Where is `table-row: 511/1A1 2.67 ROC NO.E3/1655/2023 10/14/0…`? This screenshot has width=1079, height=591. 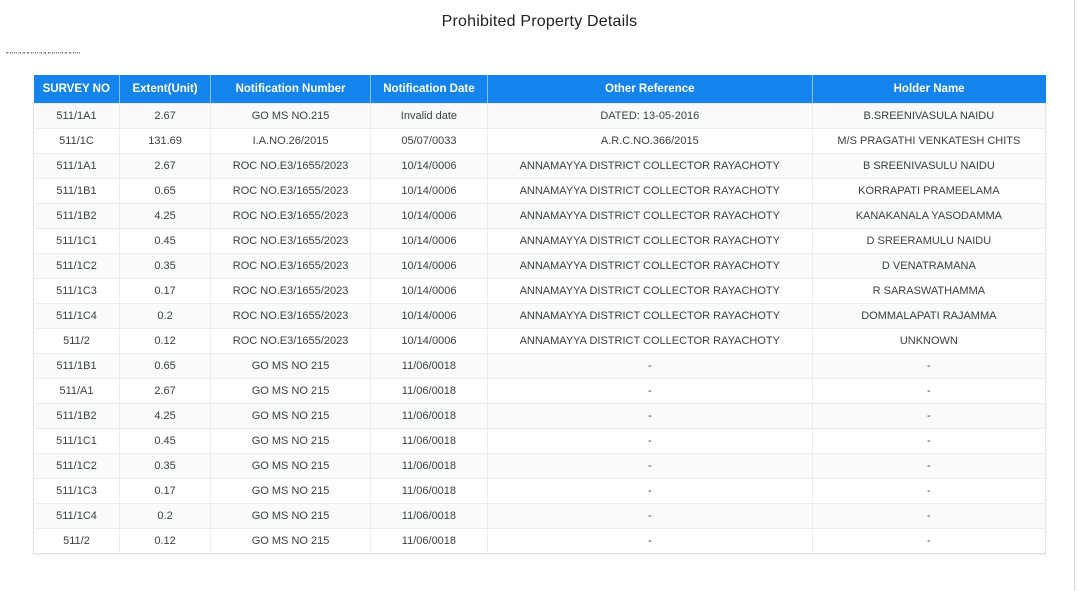 table-row: 511/1A1 2.67 ROC NO.E3/1655/2023 10/14/0… is located at coordinates (539, 165).